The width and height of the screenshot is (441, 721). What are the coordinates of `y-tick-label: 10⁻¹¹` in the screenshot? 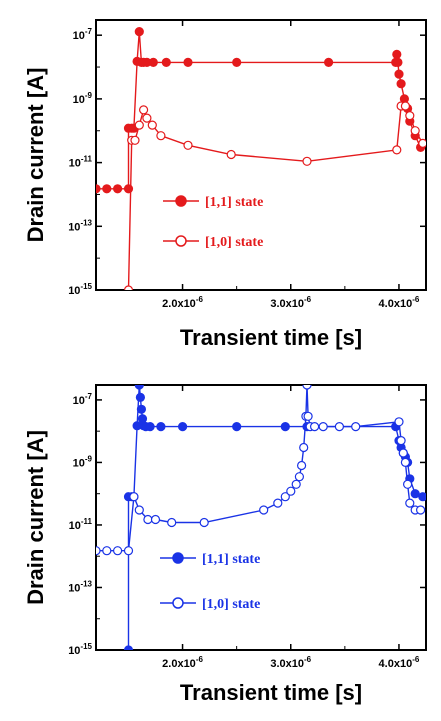 It's located at (81, 162).